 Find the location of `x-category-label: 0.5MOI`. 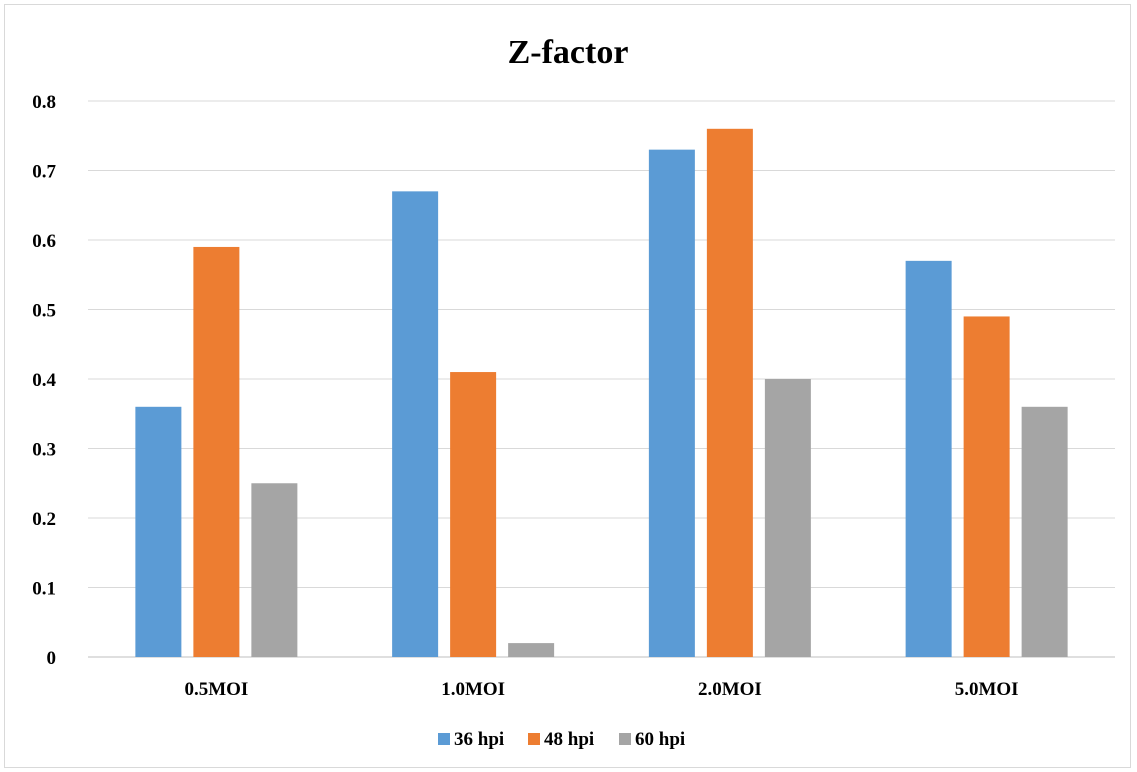

x-category-label: 0.5MOI is located at coordinates (216, 689).